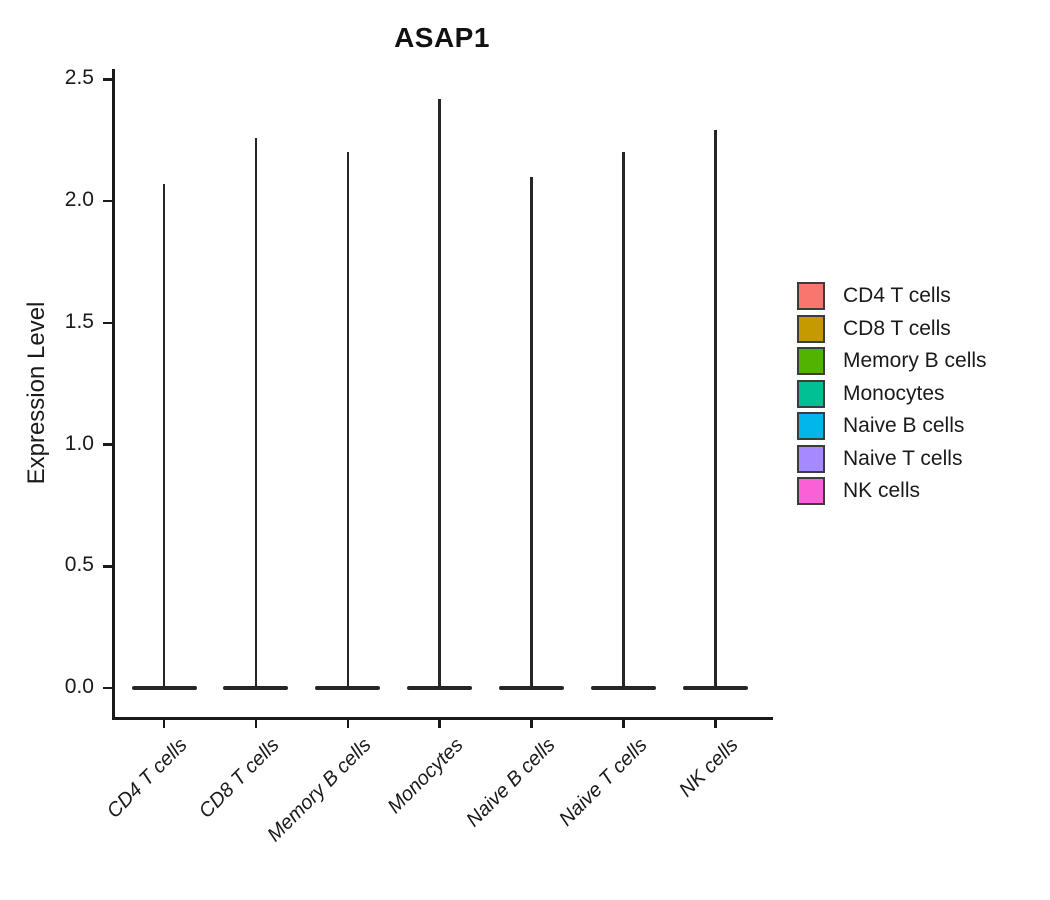  What do you see at coordinates (442, 37) in the screenshot?
I see `plot-title: ASAP1` at bounding box center [442, 37].